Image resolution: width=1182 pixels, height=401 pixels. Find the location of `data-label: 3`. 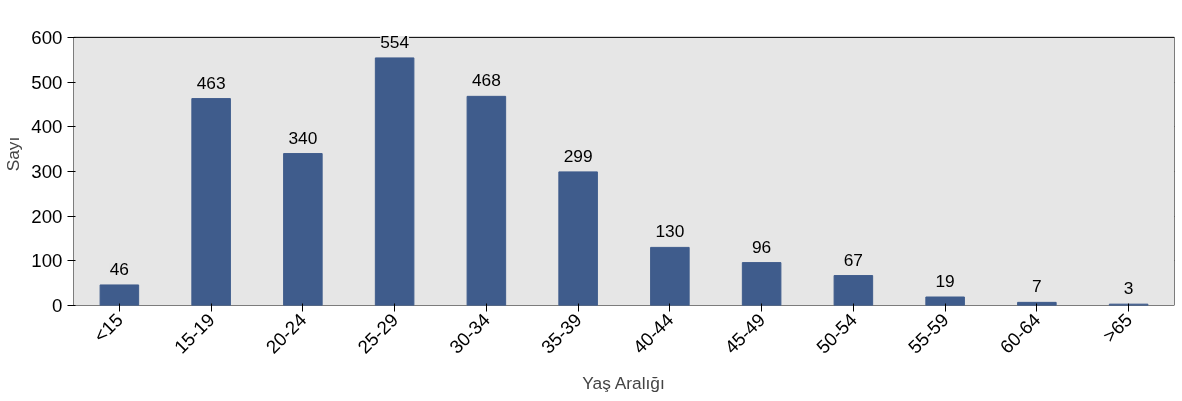

data-label: 3 is located at coordinates (1128, 288).